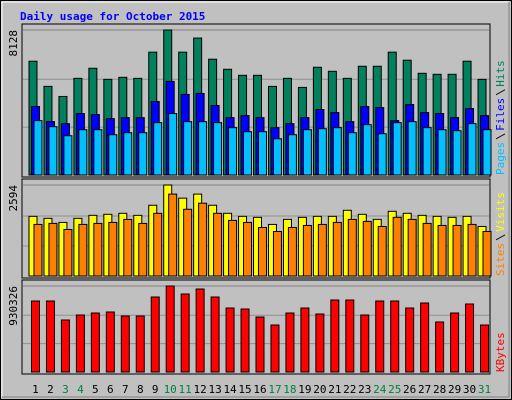 The height and width of the screenshot is (400, 512). I want to click on x-tick-label: 11, so click(185, 389).